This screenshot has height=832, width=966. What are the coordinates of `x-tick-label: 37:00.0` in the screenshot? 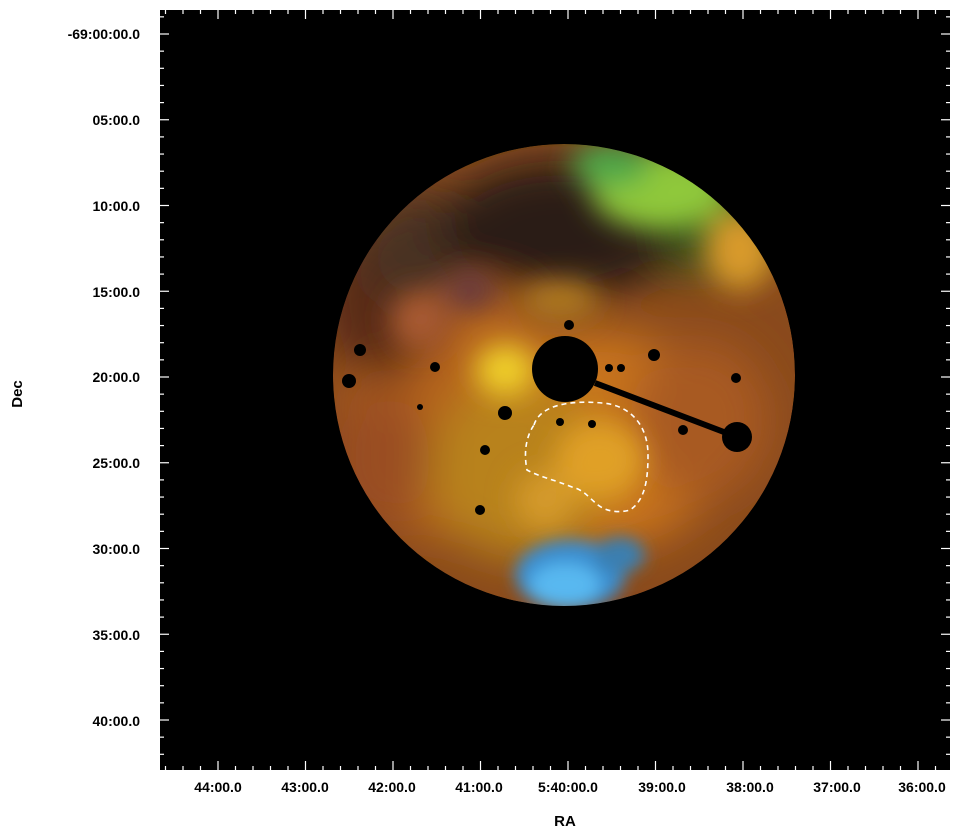 It's located at (837, 787).